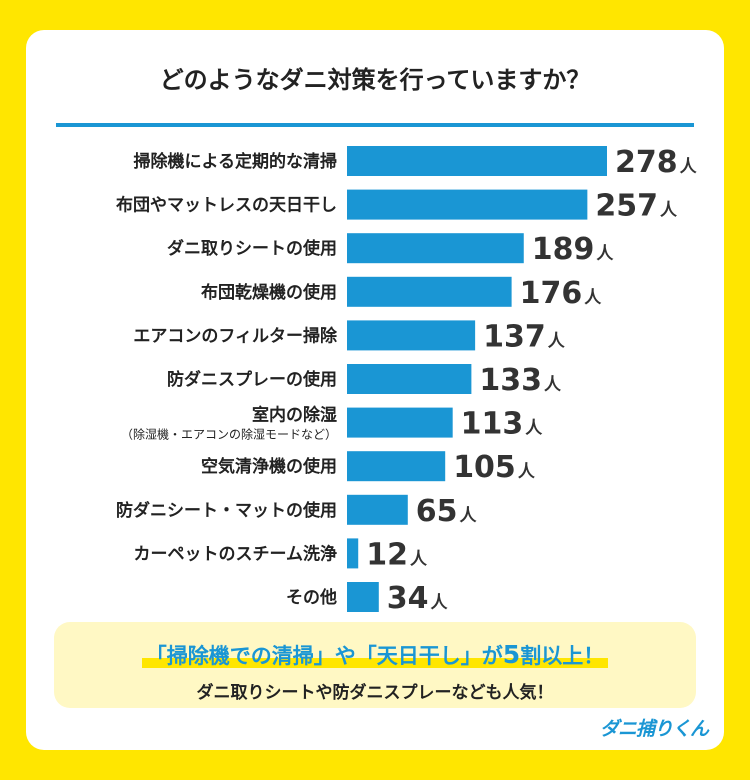 The height and width of the screenshot is (780, 750). Describe the element at coordinates (236, 553) in the screenshot. I see `category-label: カーペットのスチーム洗浄` at that location.